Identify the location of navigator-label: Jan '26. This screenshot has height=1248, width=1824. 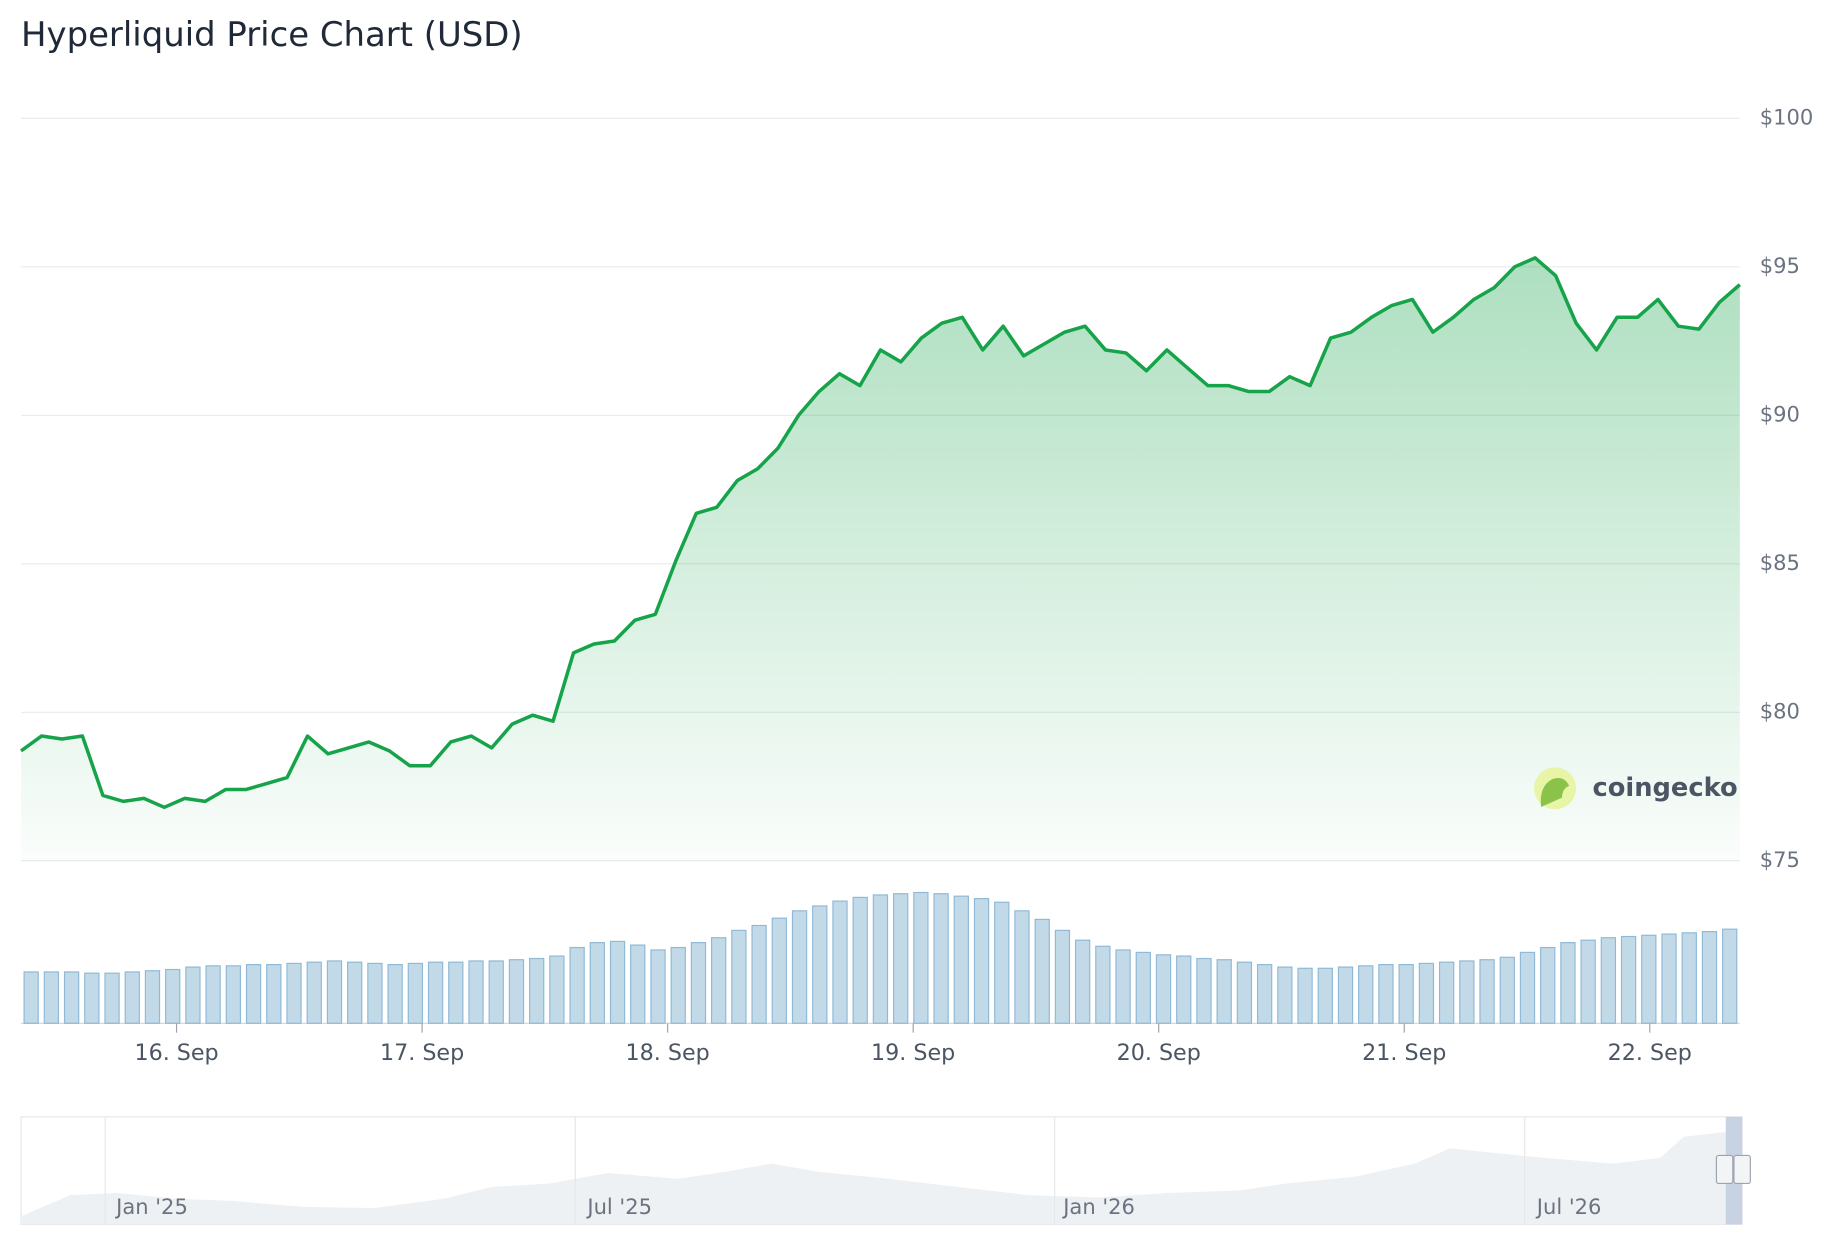
(1098, 1206).